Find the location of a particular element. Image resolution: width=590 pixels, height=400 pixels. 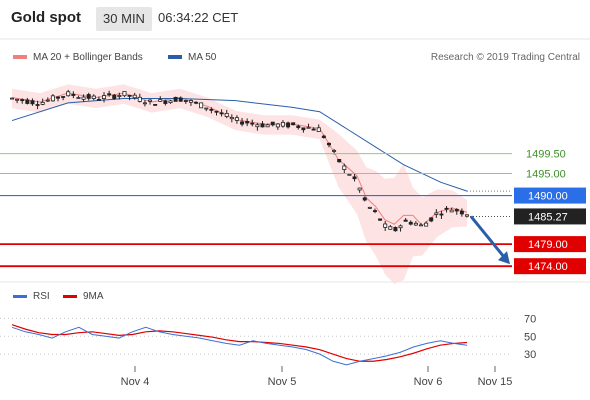

x-tick-label: Nov 6 is located at coordinates (428, 382).